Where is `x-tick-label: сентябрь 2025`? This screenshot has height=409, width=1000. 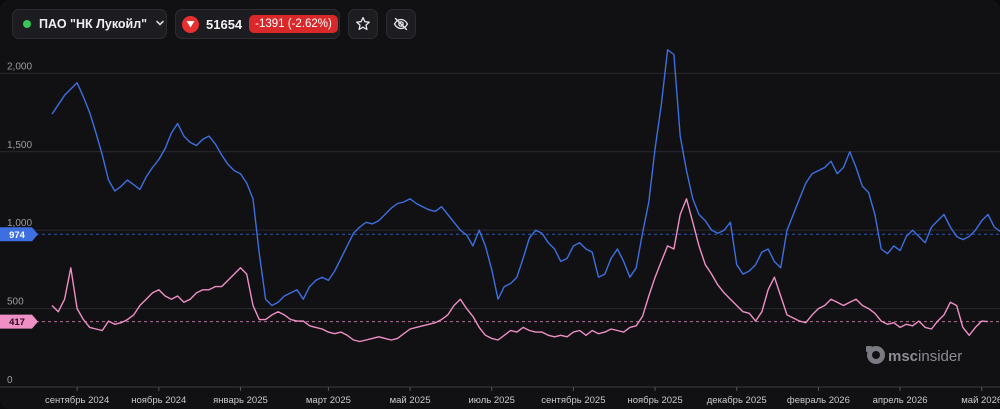 x-tick-label: сентябрь 2025 is located at coordinates (573, 400).